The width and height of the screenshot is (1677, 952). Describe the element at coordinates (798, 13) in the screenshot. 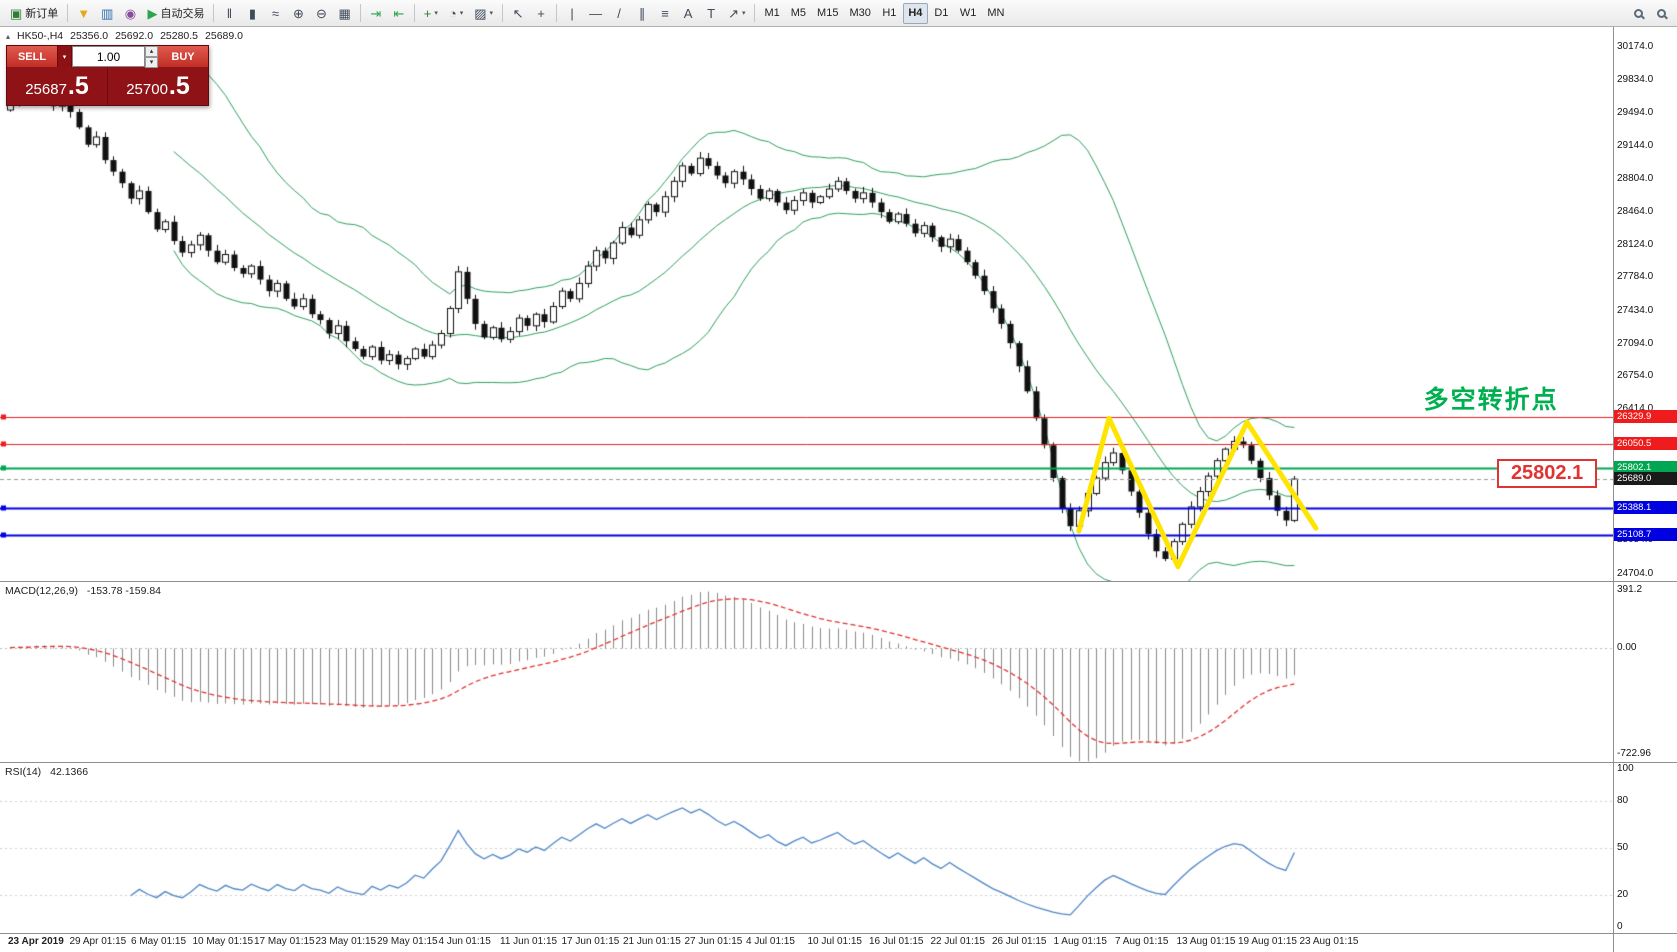

I see `timeframe-m5-button: M5` at that location.